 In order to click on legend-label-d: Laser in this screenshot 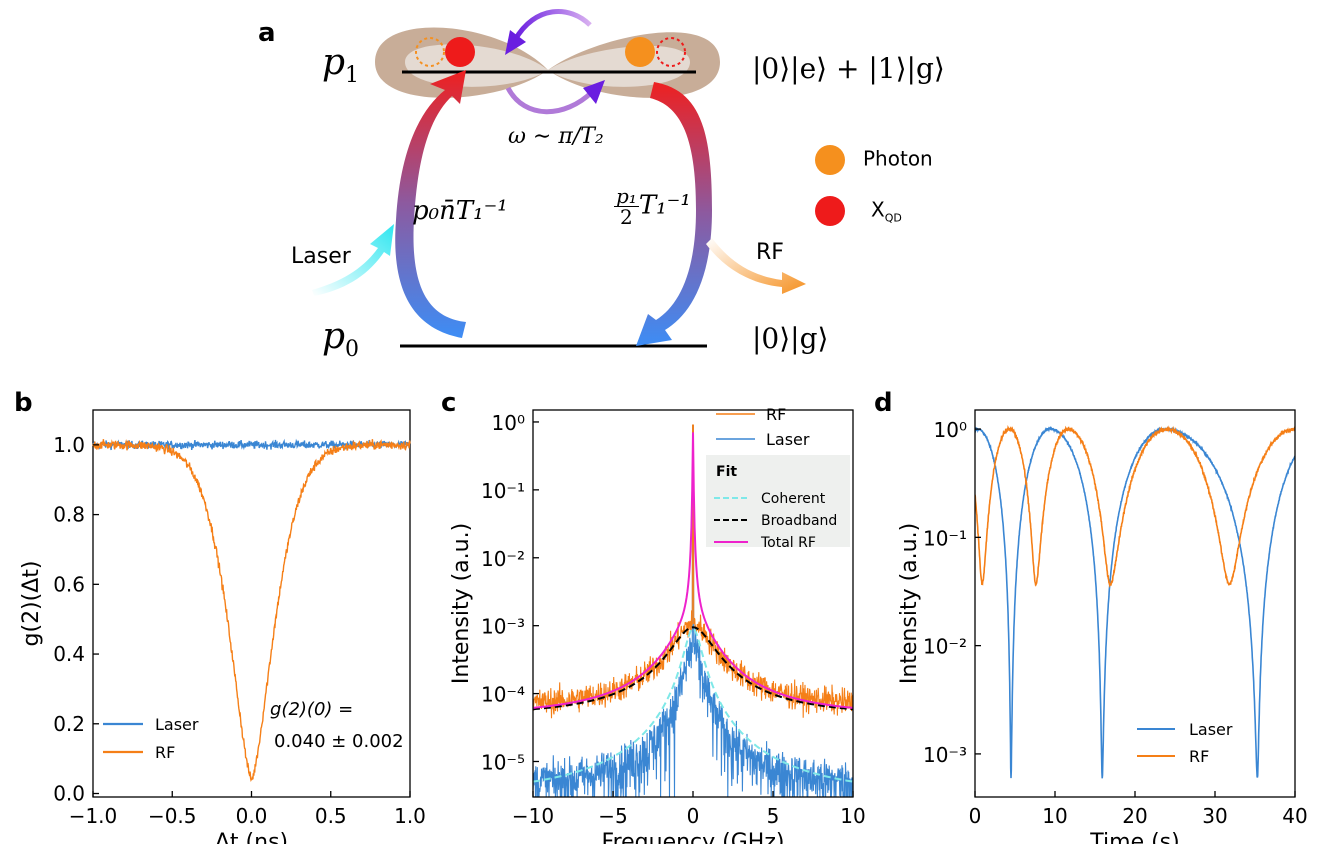, I will do `click(1211, 729)`.